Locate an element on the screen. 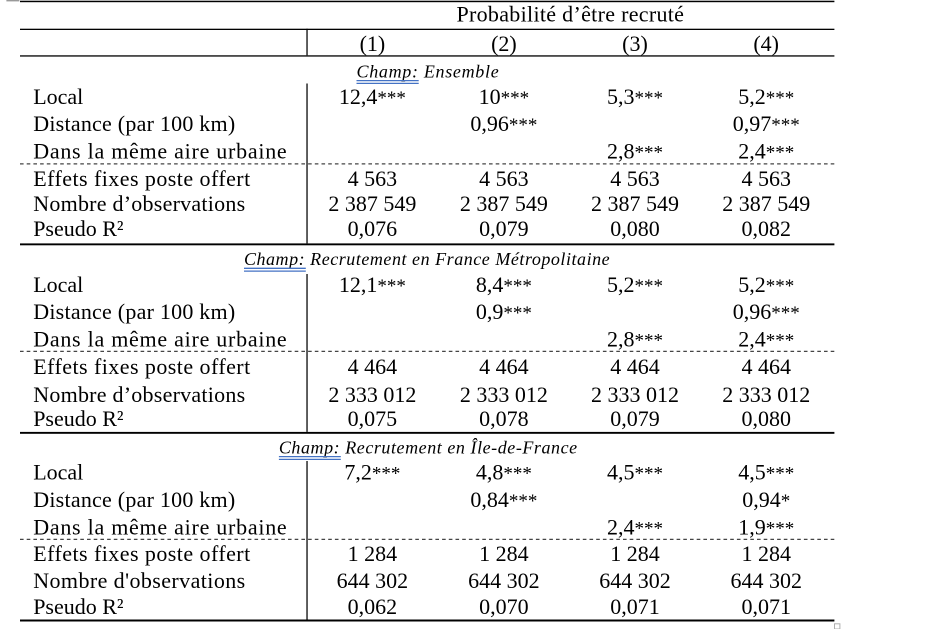  svg-text: 0,94* is located at coordinates (766, 499).